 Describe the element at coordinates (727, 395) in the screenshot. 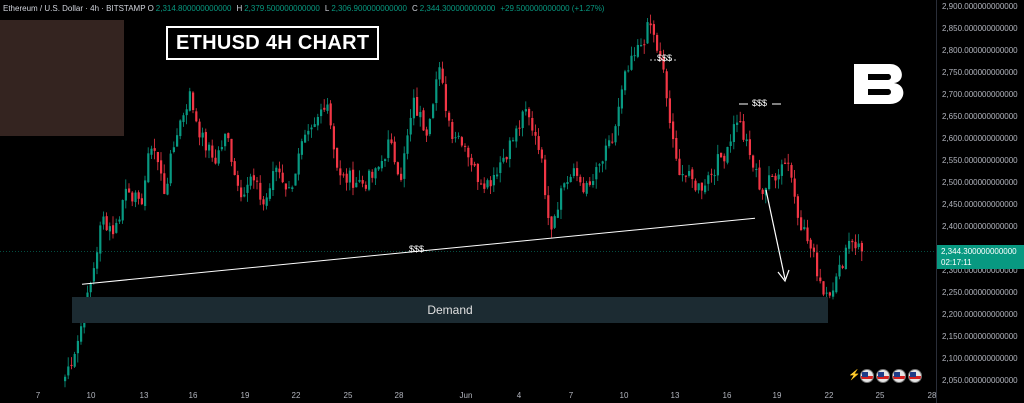

I see `time-tick-label: 16` at that location.